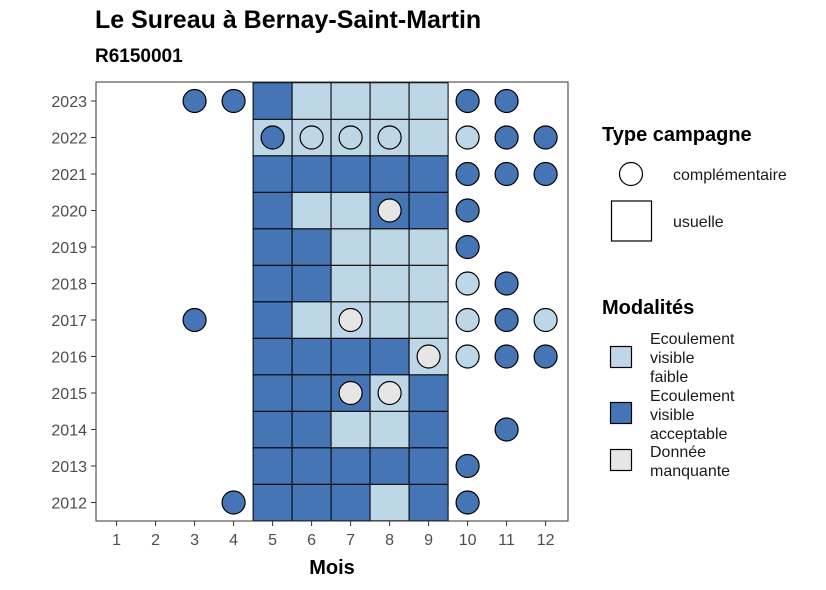 Image resolution: width=826 pixels, height=590 pixels. What do you see at coordinates (69, 467) in the screenshot?
I see `y-tick-label: 2013` at bounding box center [69, 467].